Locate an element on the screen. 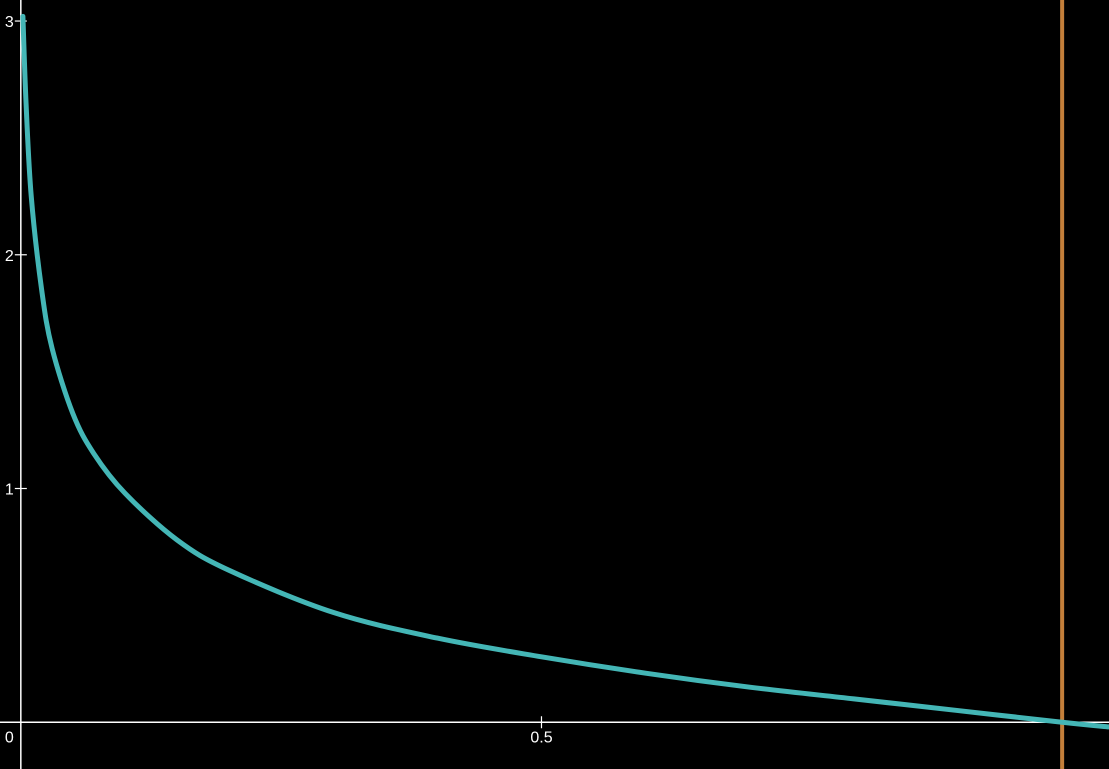 The height and width of the screenshot is (769, 1109). y-tick-label: 2 is located at coordinates (9, 256).